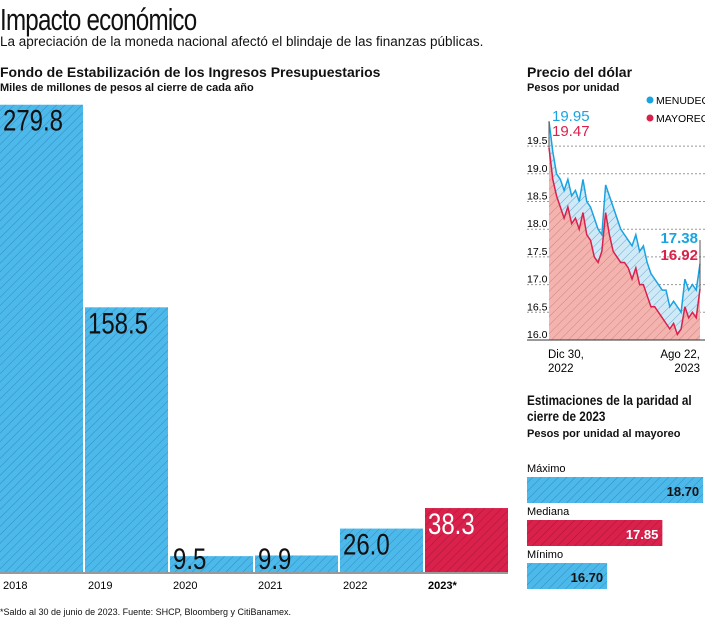 The width and height of the screenshot is (705, 620). What do you see at coordinates (537, 141) in the screenshot?
I see `y-tick-label: 19.5` at bounding box center [537, 141].